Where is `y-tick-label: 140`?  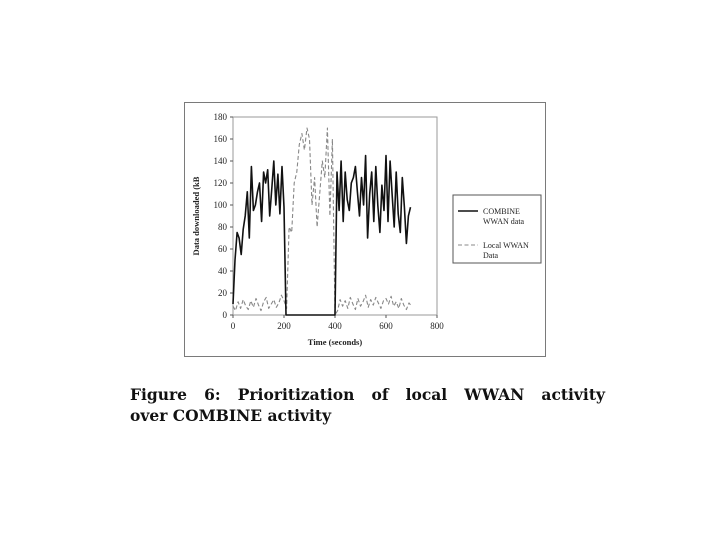 y-tick-label: 140 is located at coordinates (221, 161).